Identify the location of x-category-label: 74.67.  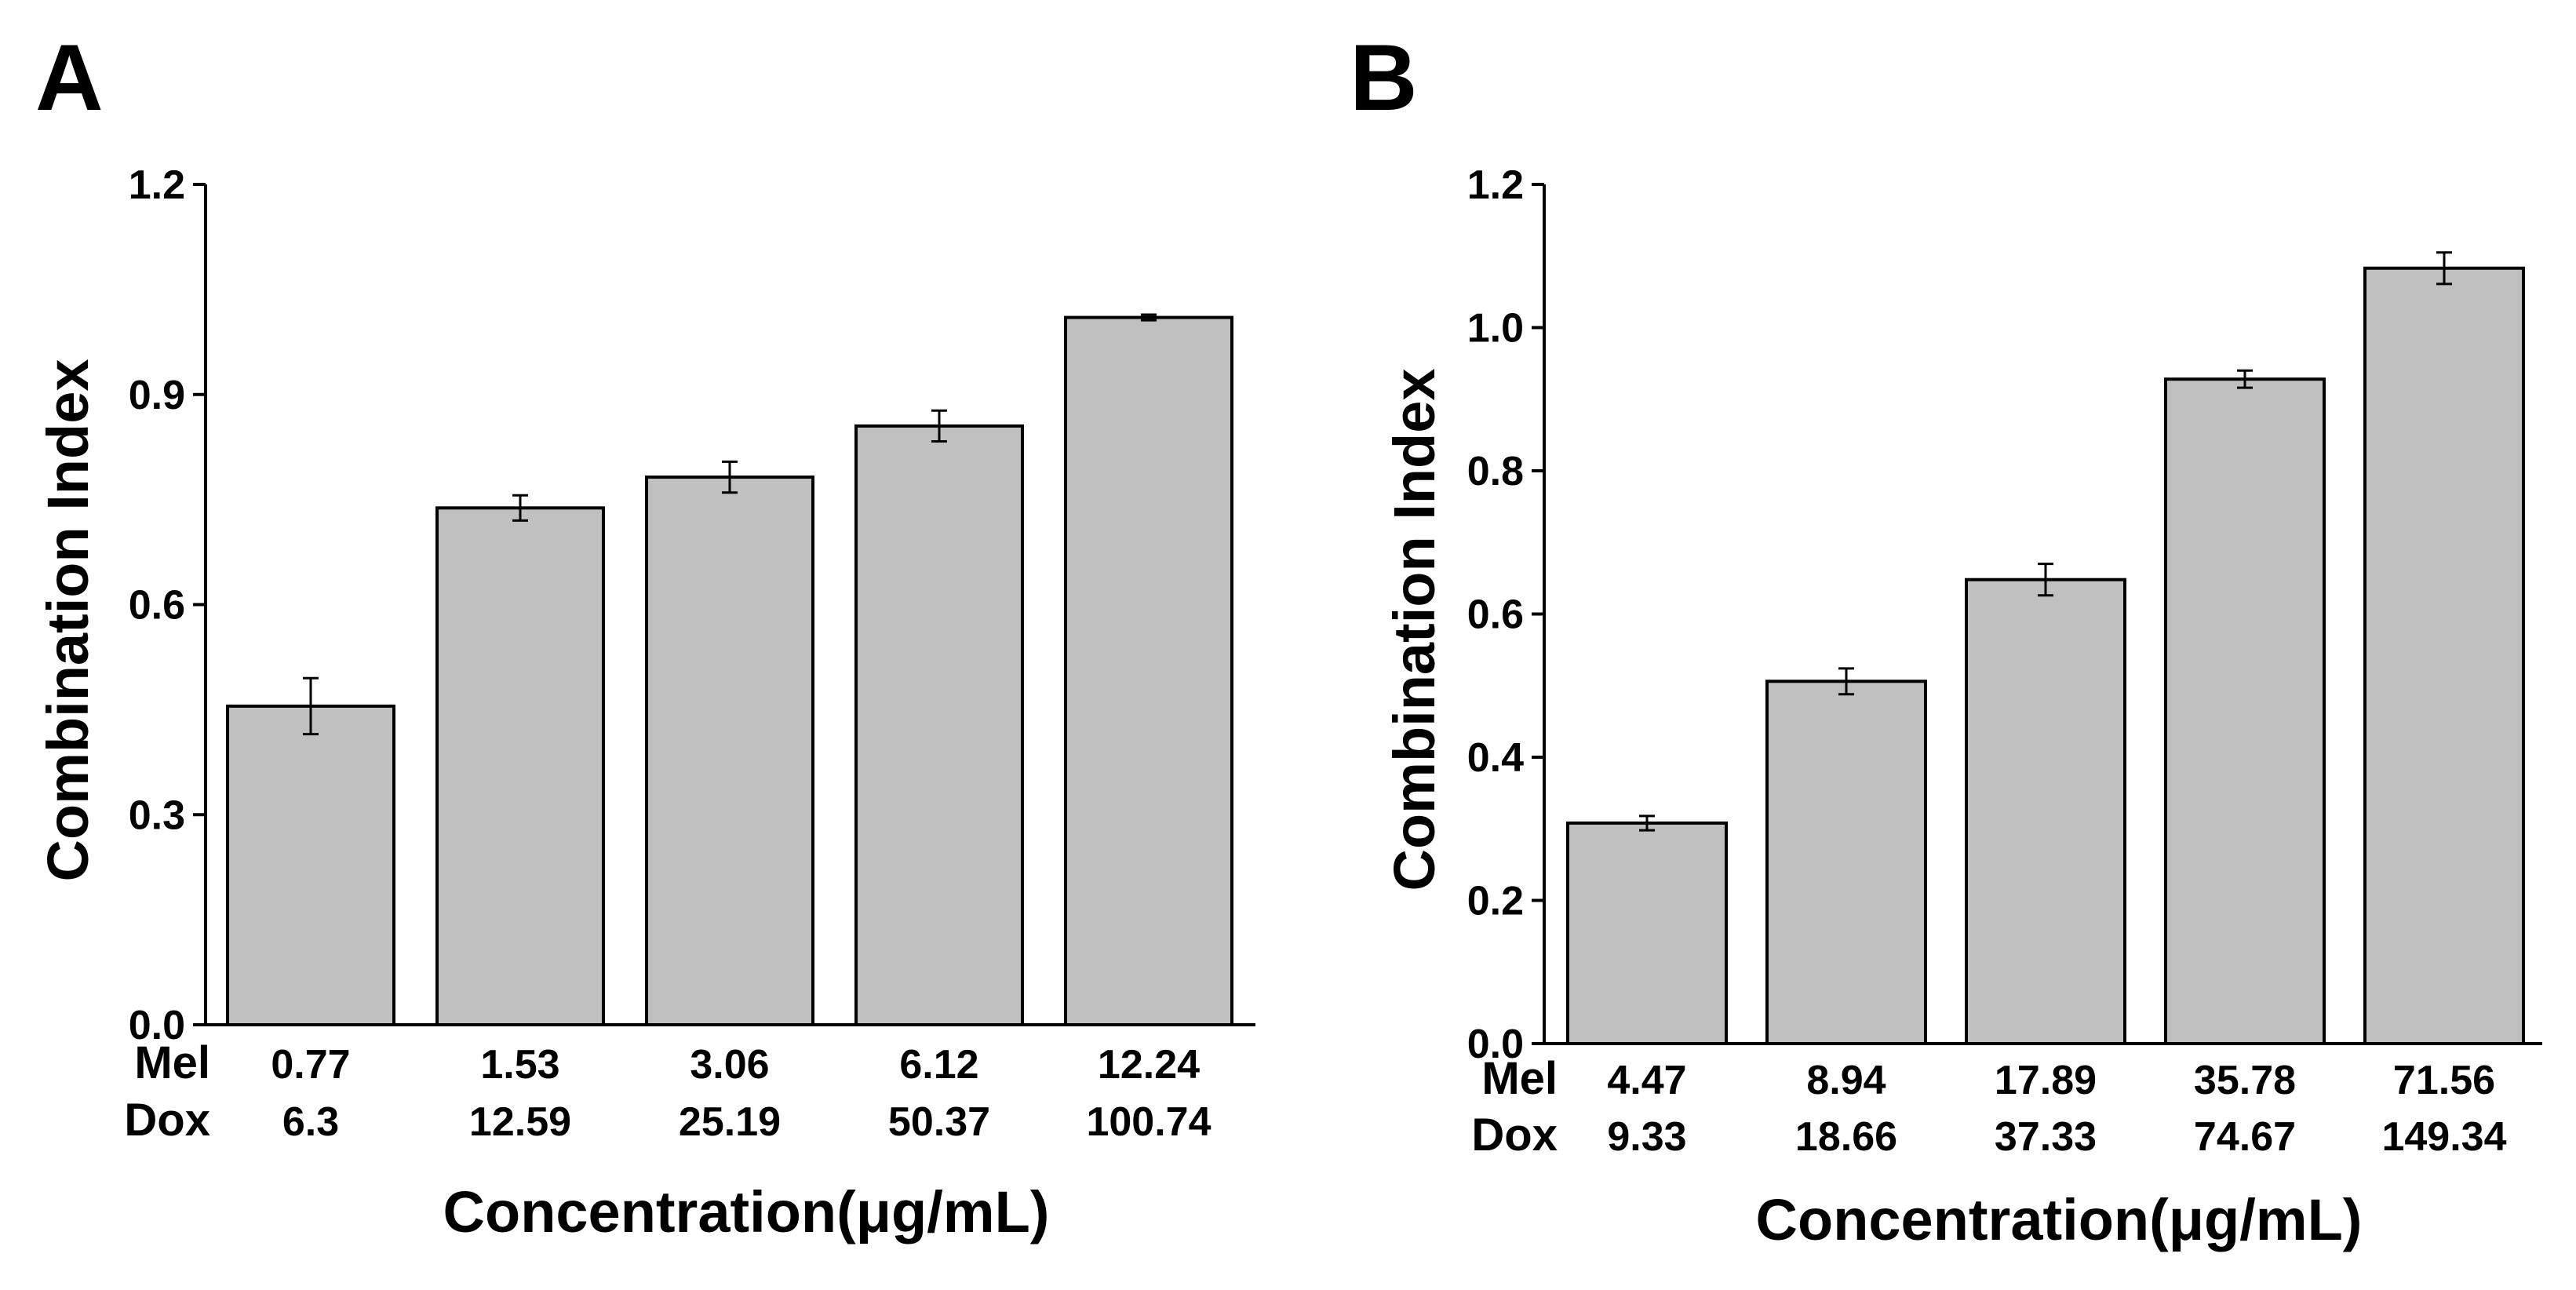
(2245, 1137).